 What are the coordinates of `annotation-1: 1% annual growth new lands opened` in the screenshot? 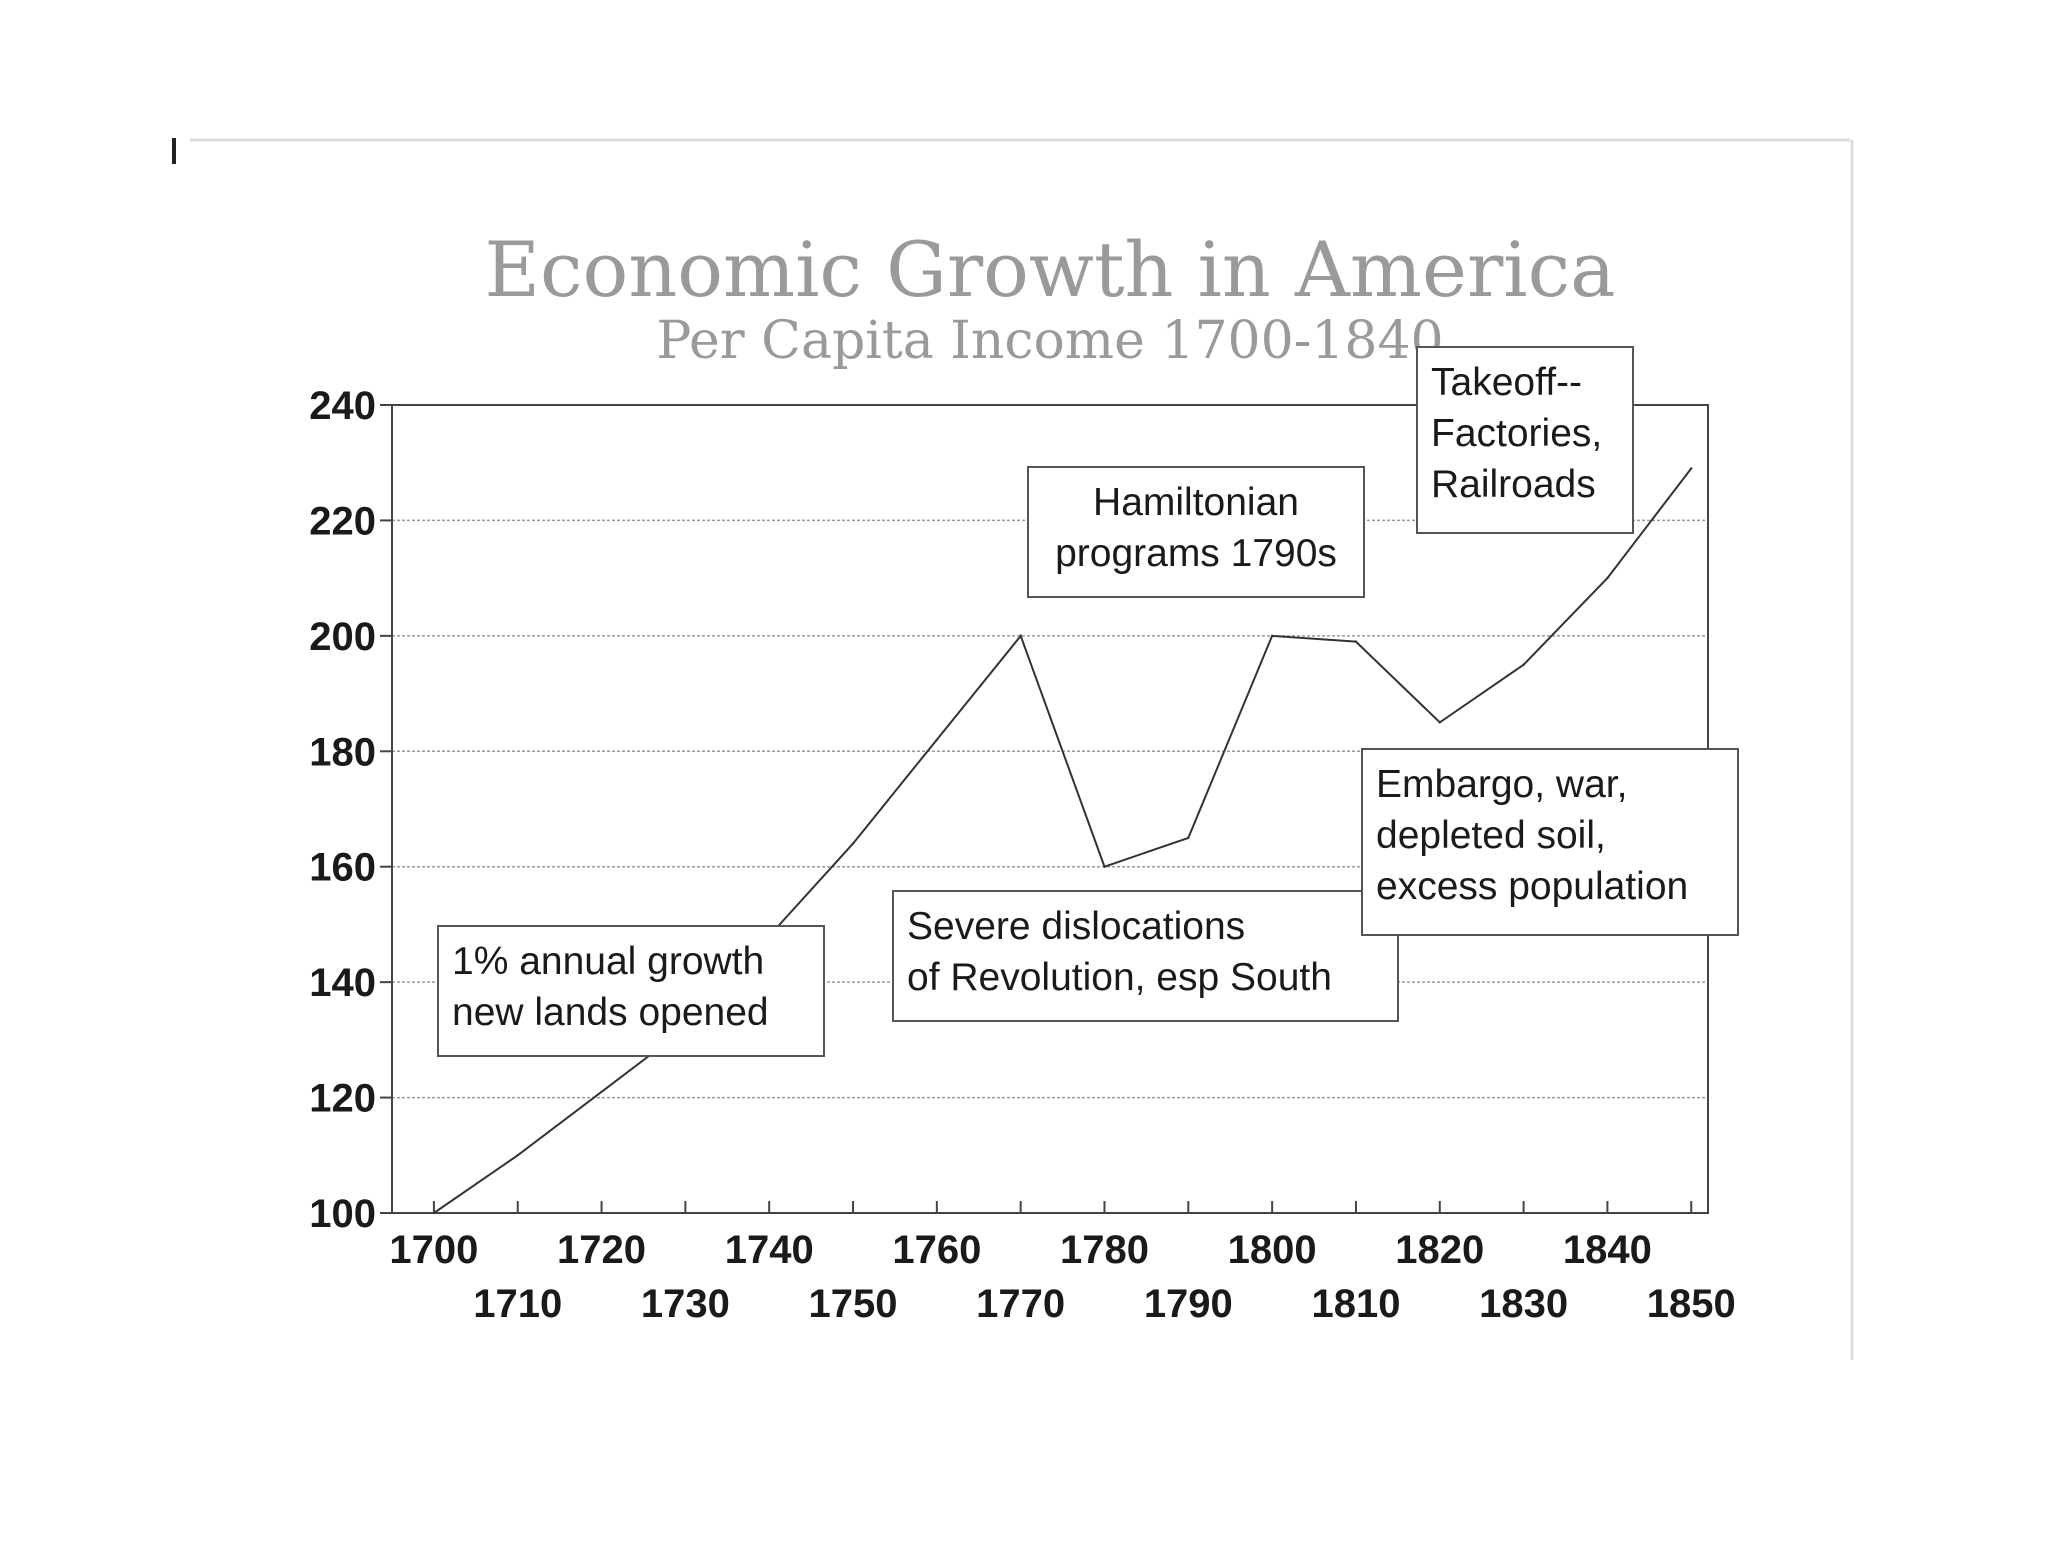 It's located at (631, 991).